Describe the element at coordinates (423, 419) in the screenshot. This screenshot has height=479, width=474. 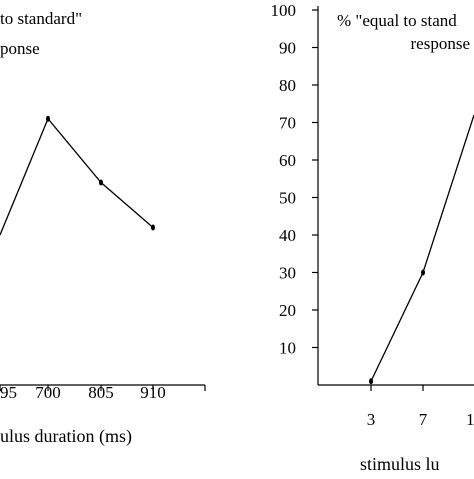
I see `right-x-tick-label: 7` at that location.